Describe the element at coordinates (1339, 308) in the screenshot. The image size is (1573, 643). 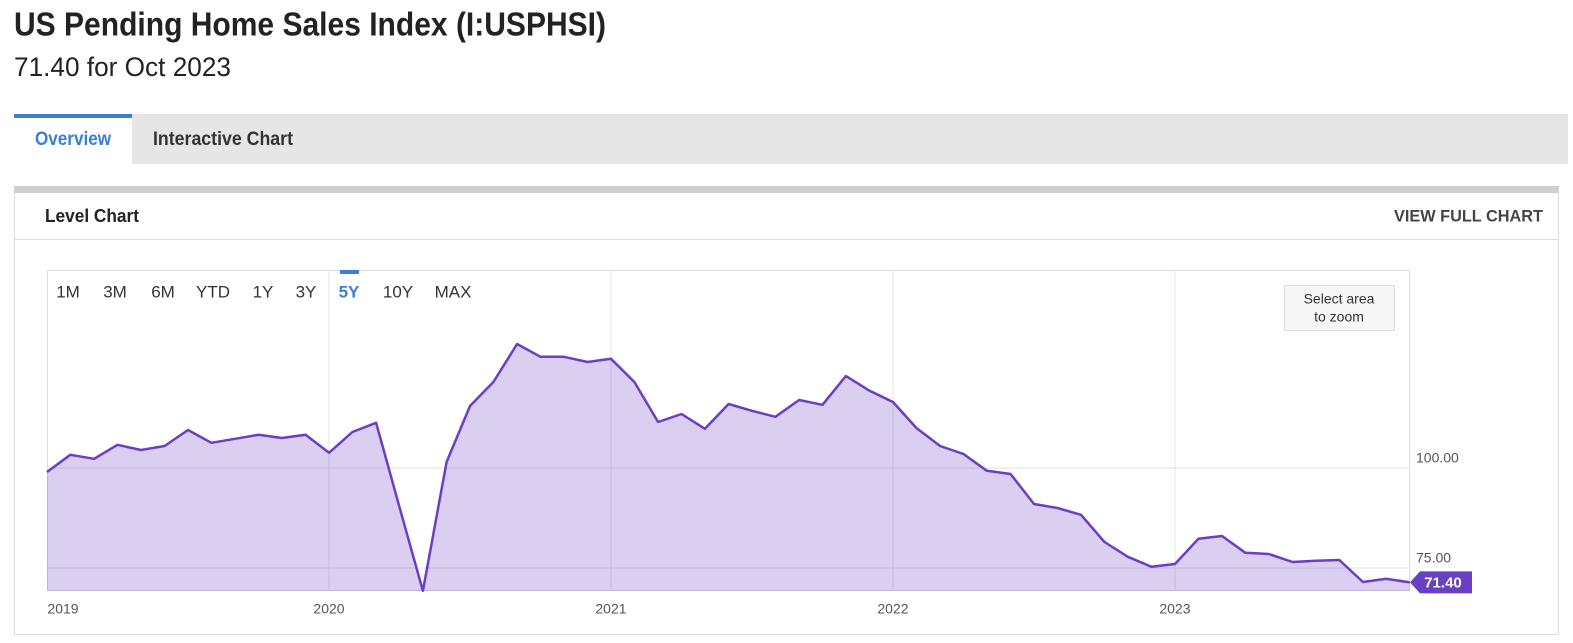
I see `zoom-hint-box` at that location.